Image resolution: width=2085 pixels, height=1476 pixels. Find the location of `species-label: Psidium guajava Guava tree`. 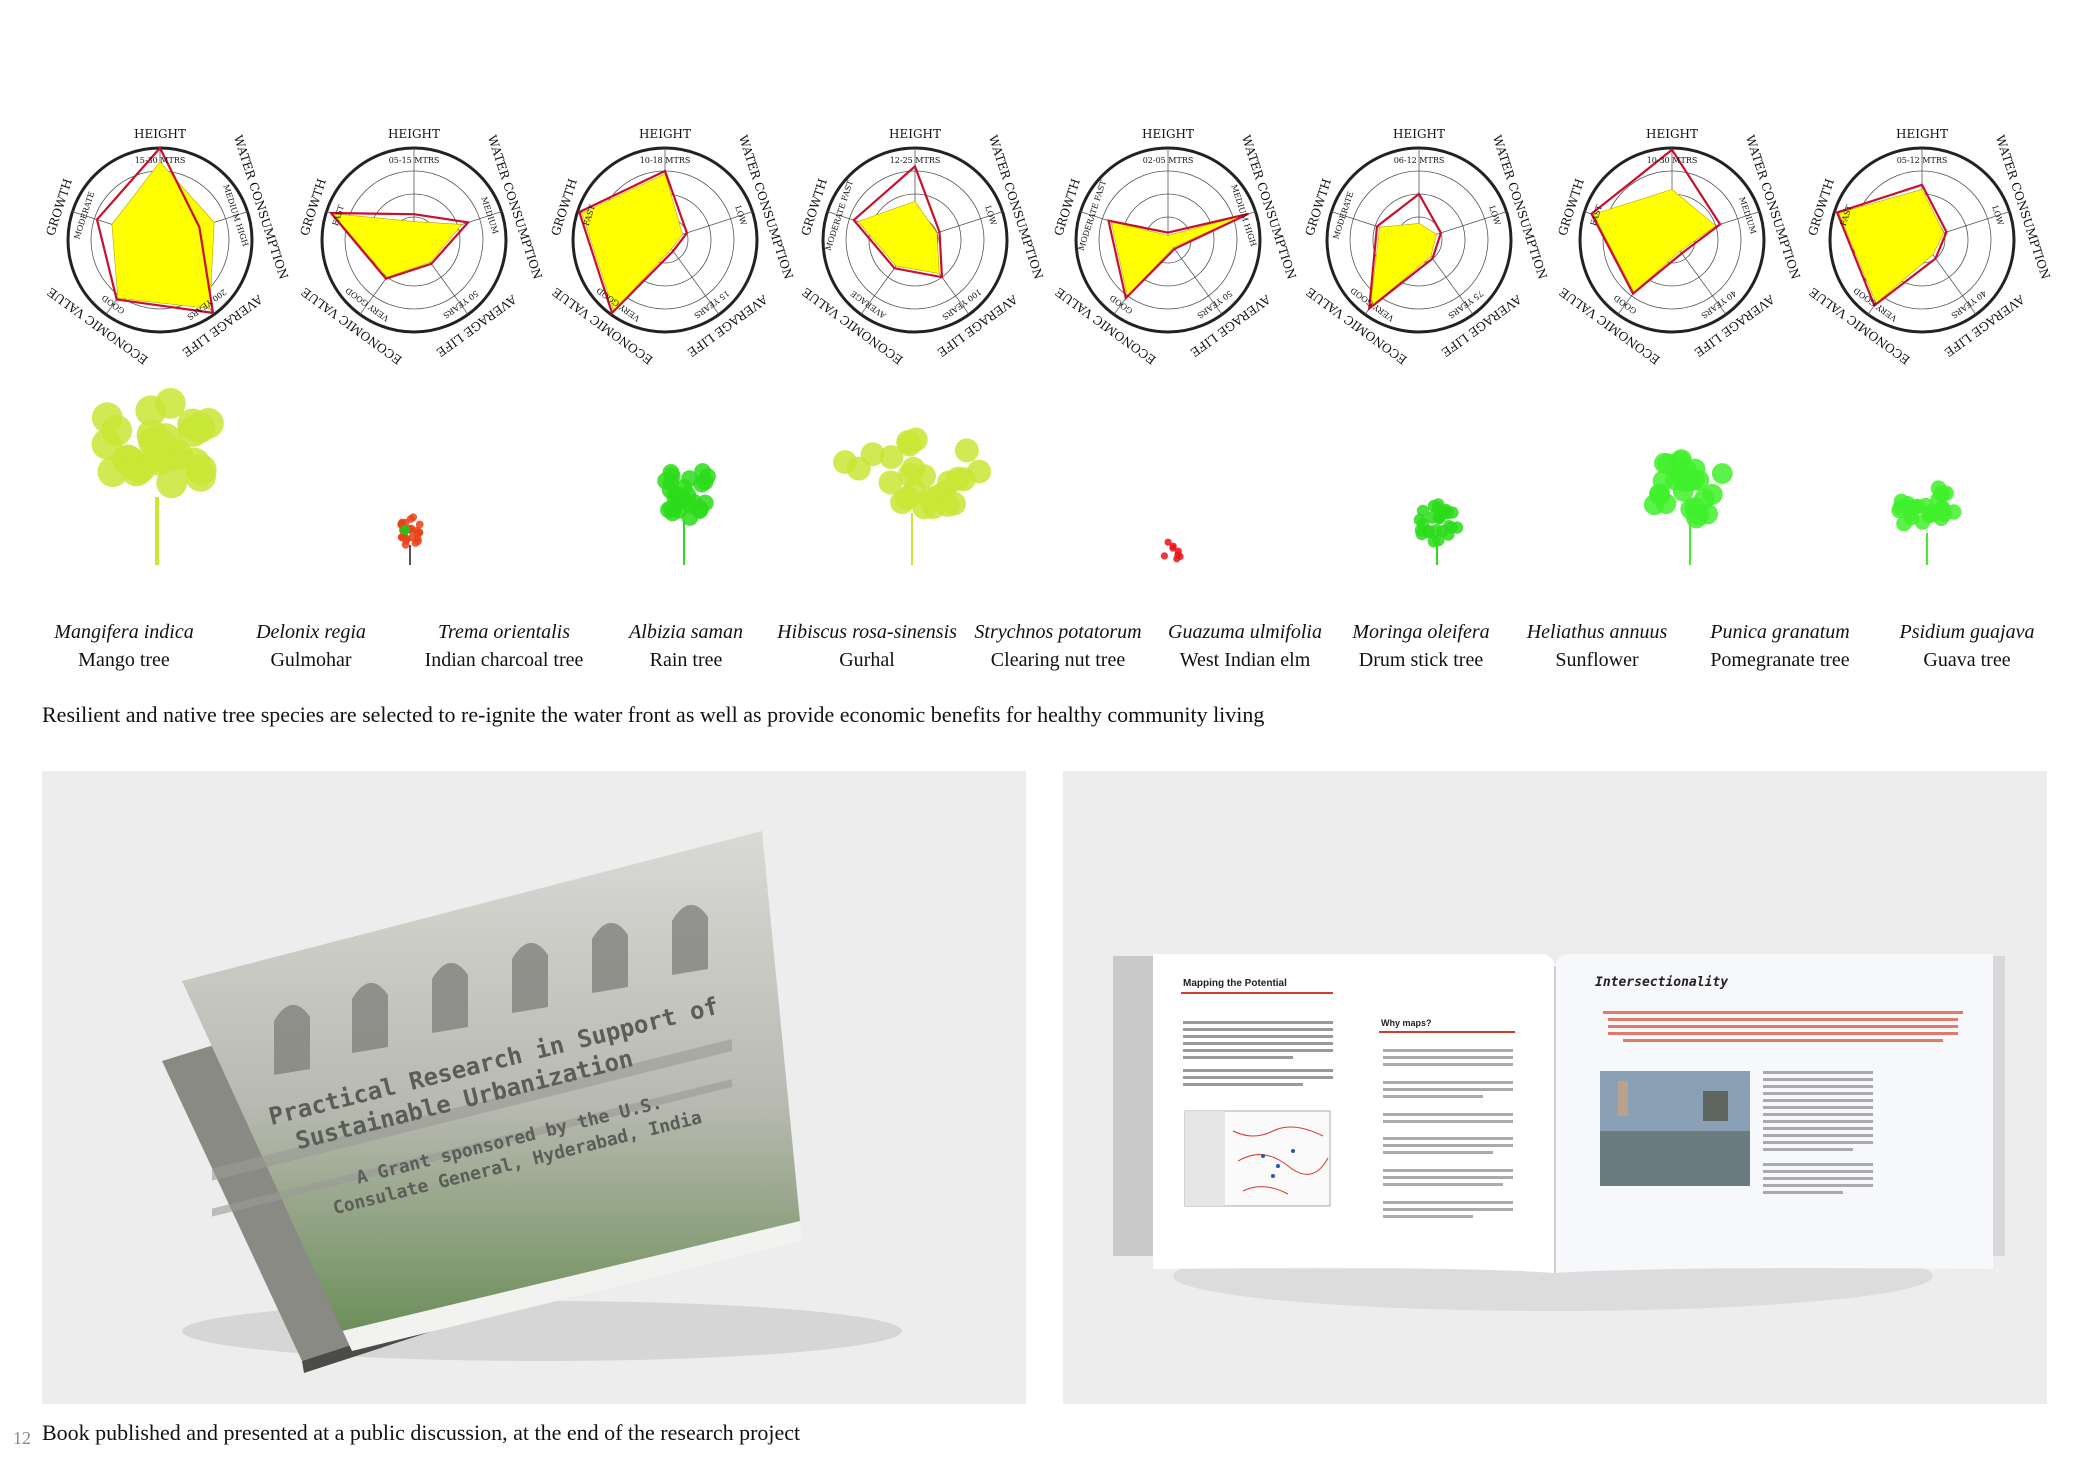

species-label: Psidium guajava Guava tree is located at coordinates (1967, 646).